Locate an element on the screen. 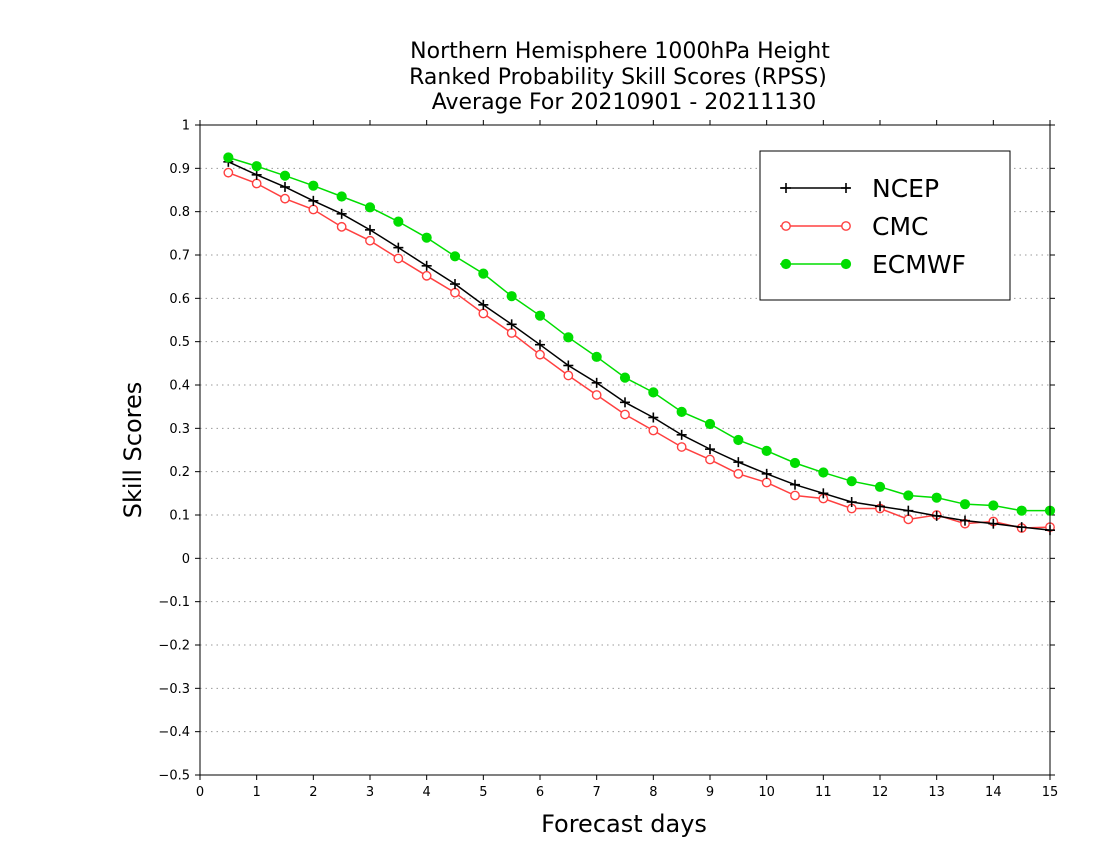 Image resolution: width=1100 pixels, height=850 pixels. y-tick-label: 0.7 is located at coordinates (179, 256).